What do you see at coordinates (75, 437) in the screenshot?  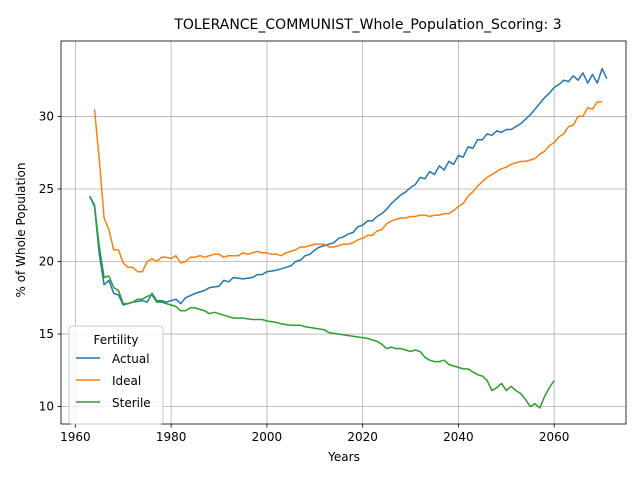 I see `x-tick-label: 1960` at bounding box center [75, 437].